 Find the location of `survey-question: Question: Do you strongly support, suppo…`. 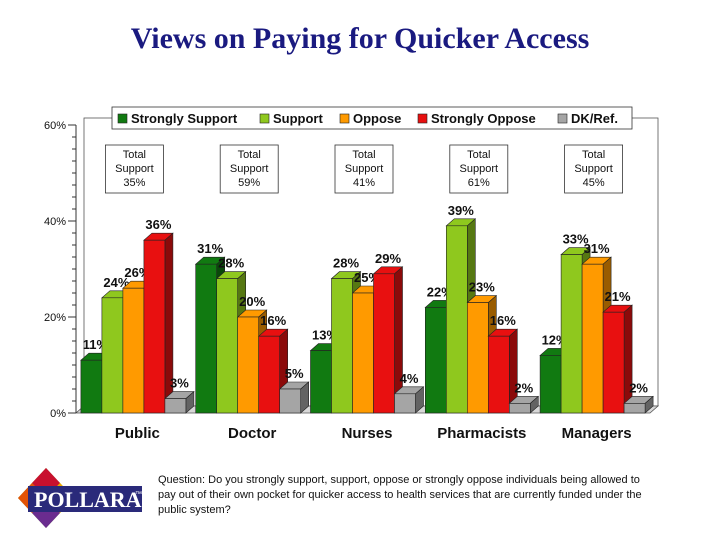

survey-question: Question: Do you strongly support, suppo… is located at coordinates (408, 495).